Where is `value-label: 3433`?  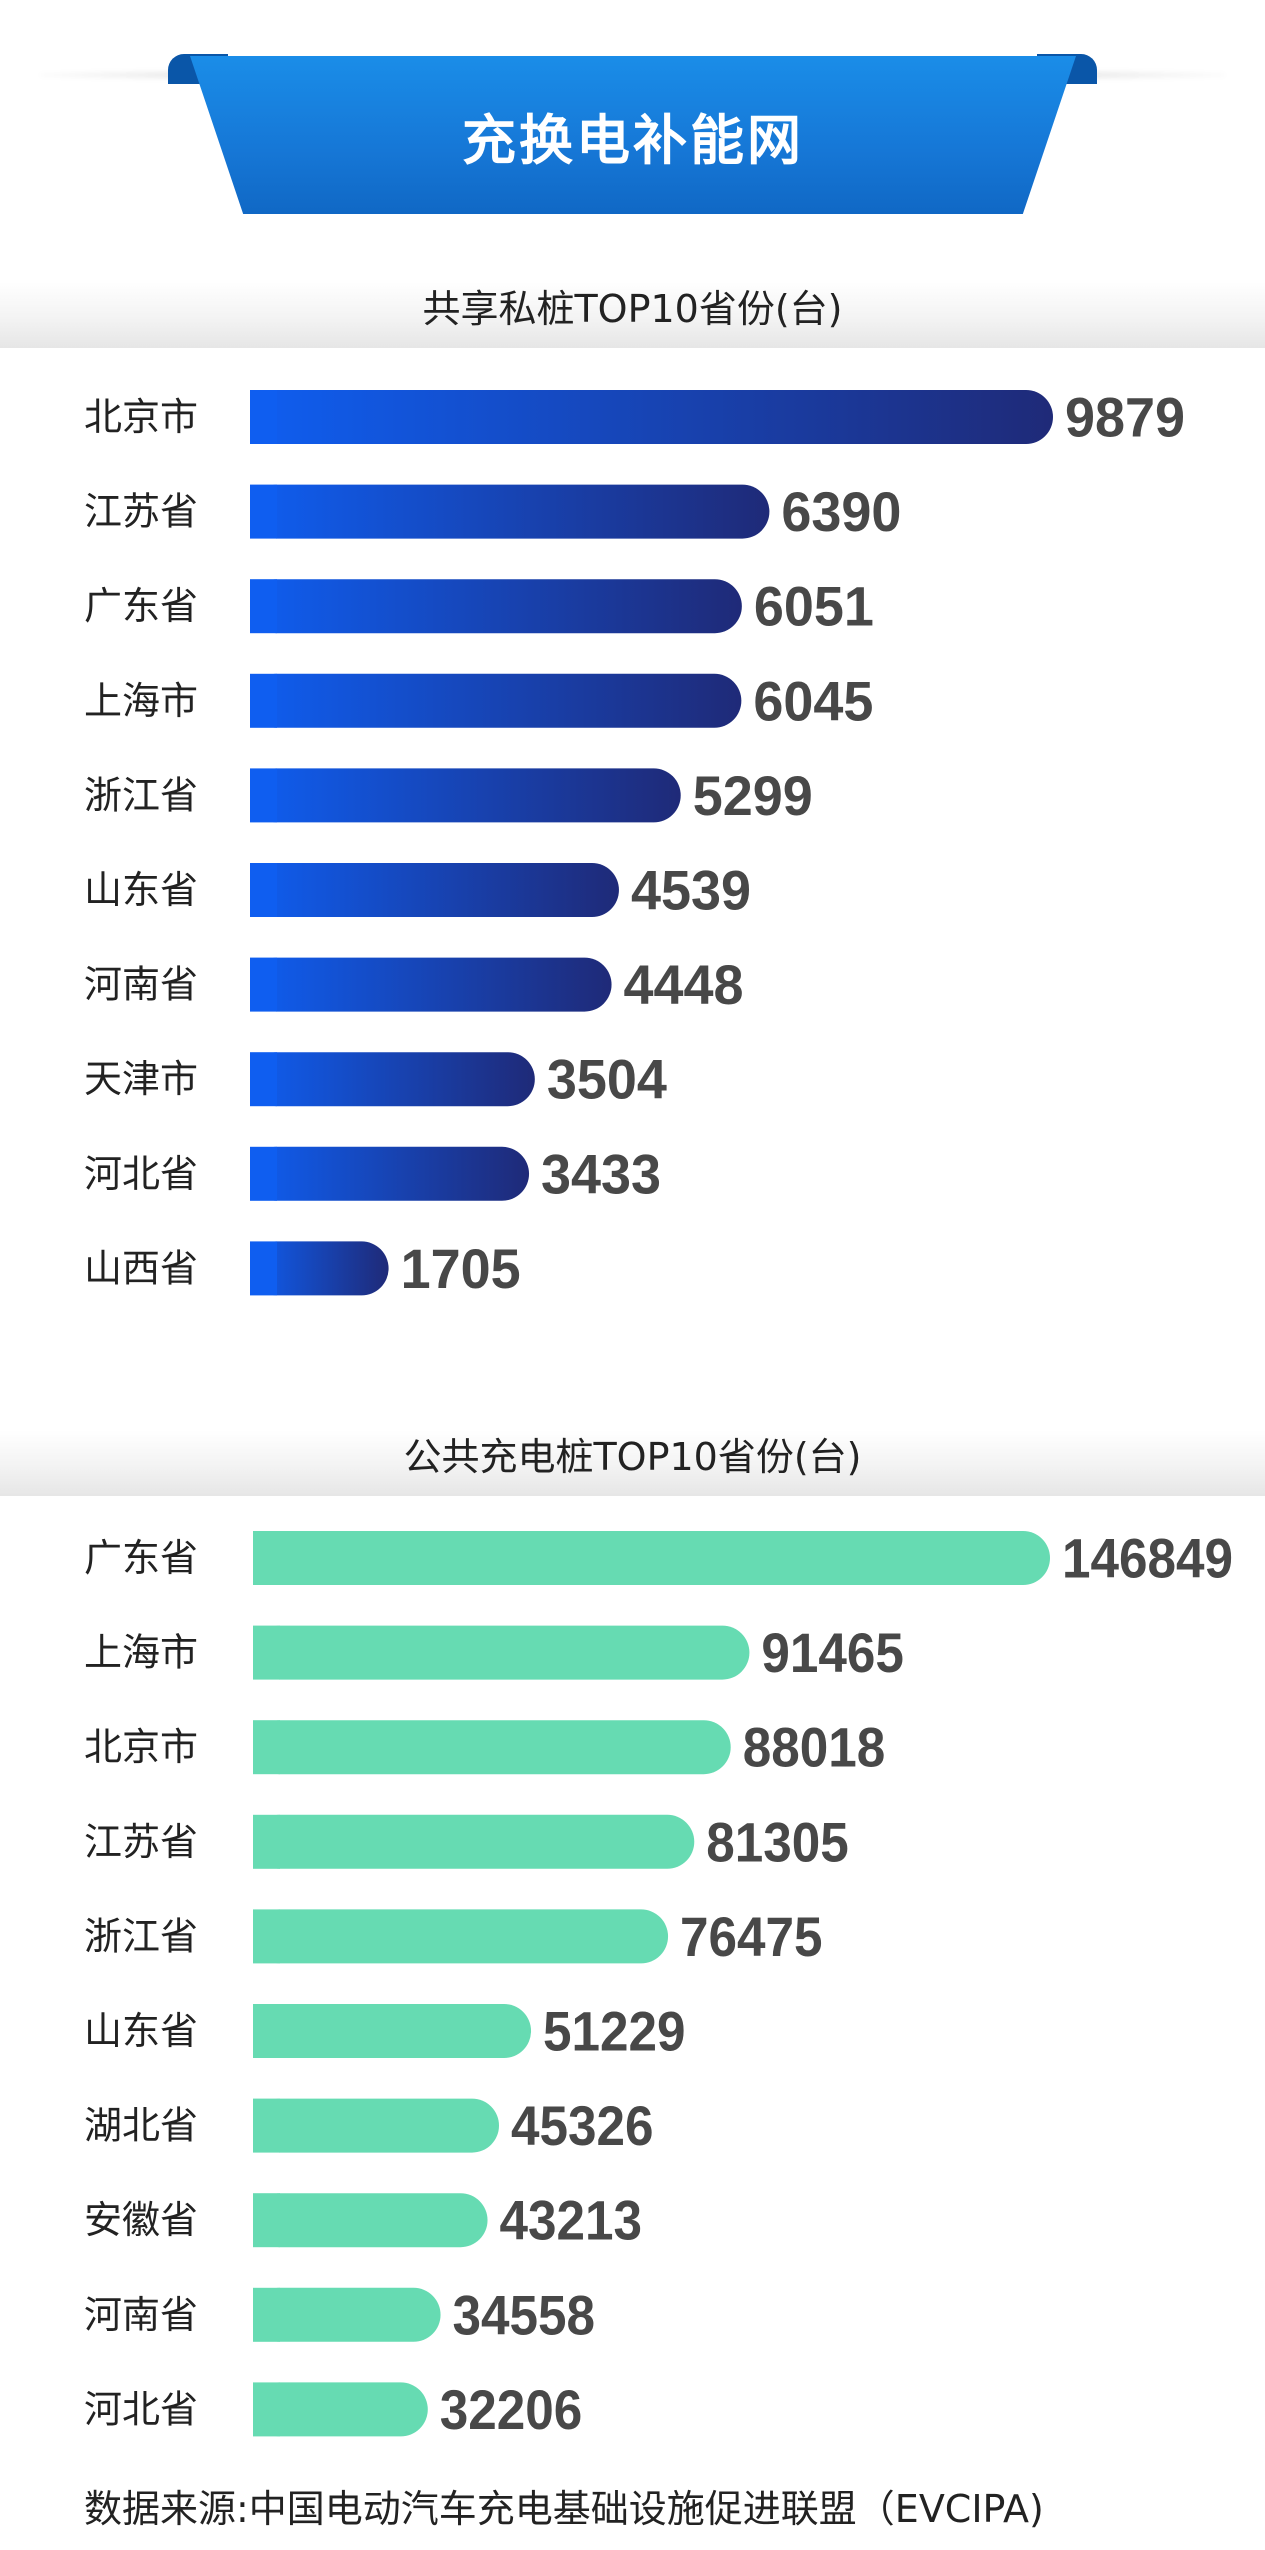
value-label: 3433 is located at coordinates (601, 1173).